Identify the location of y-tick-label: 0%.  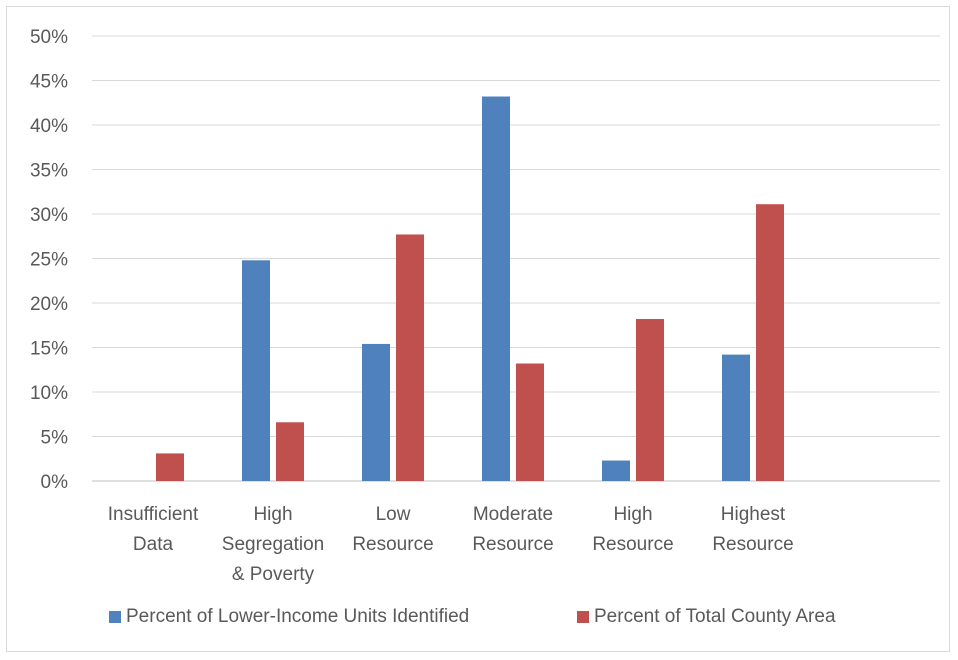
(55, 482).